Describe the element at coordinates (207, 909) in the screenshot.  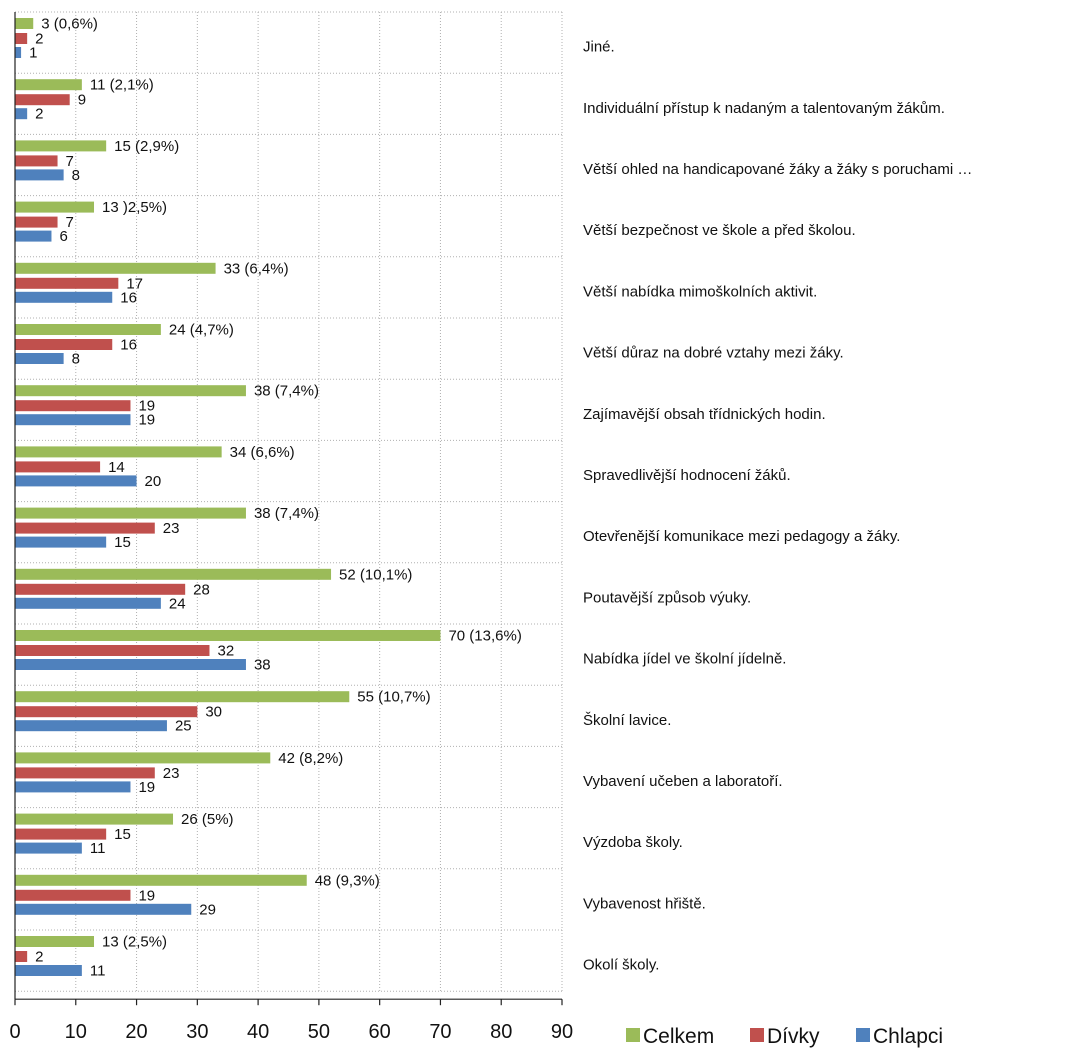
I see `data-label: 29` at that location.